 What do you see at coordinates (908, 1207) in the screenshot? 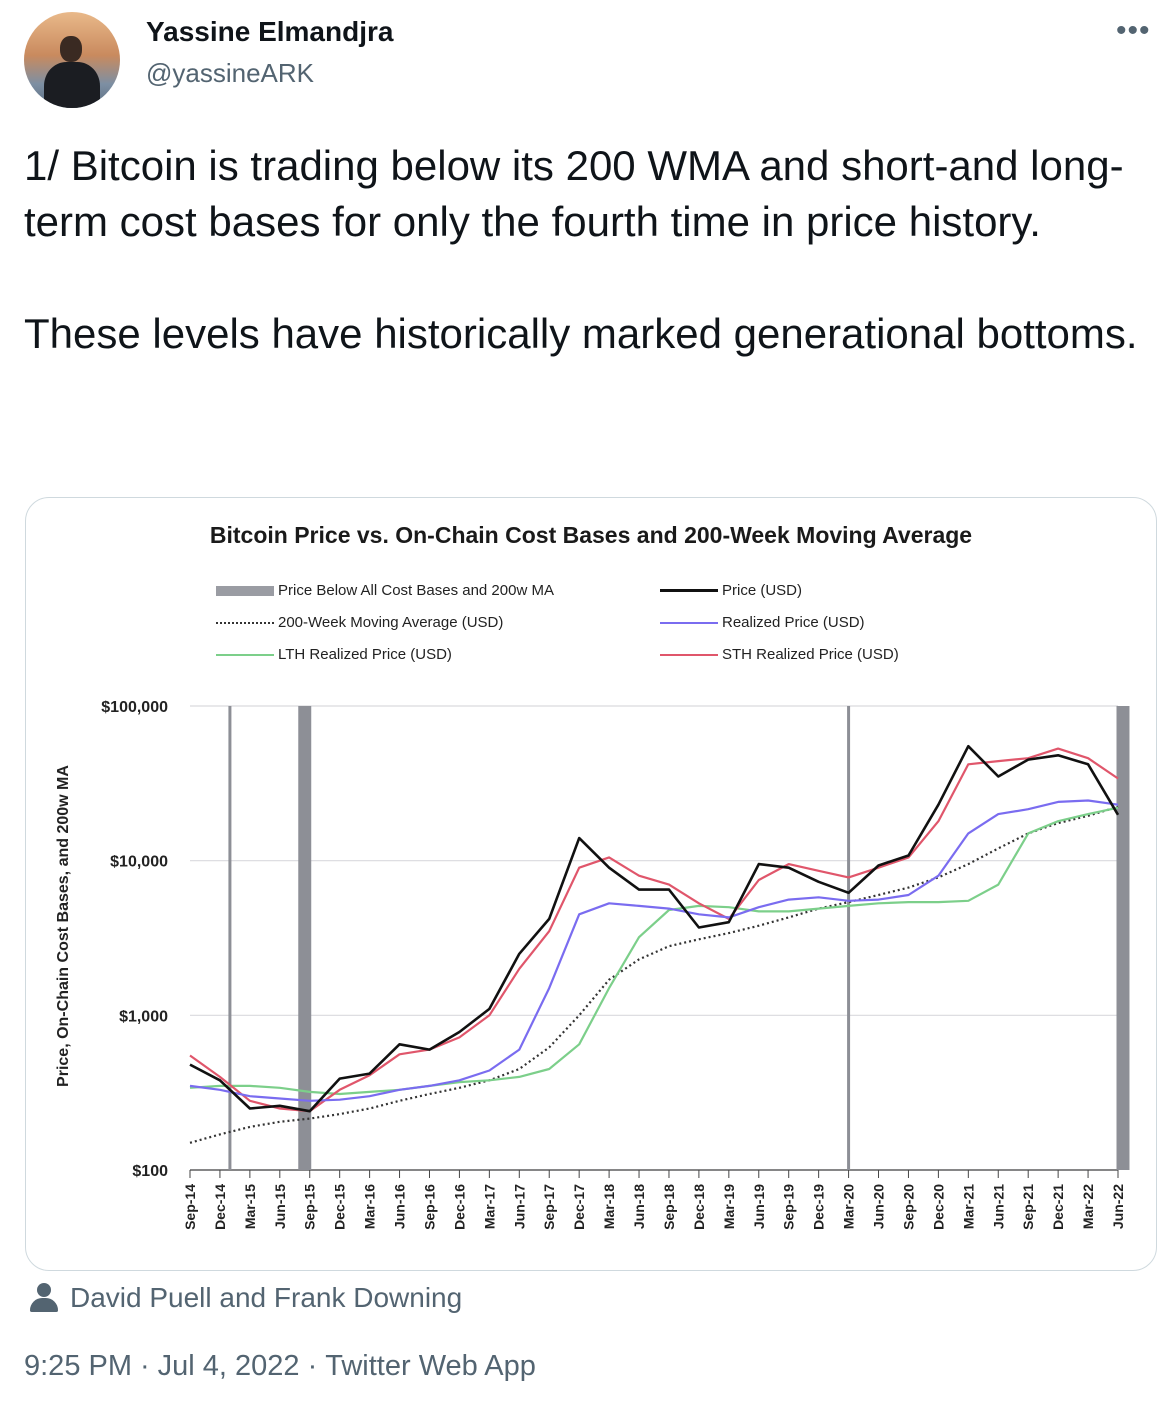
I see `x-tick-label: Sep-20` at bounding box center [908, 1207].